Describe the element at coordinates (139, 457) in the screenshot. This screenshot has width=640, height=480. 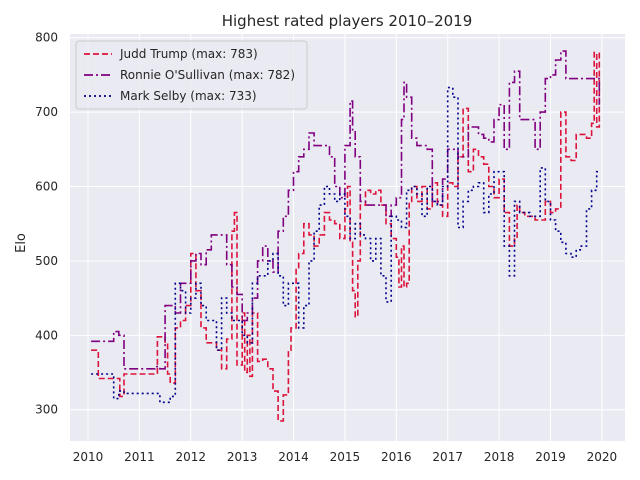
I see `x-tick-label: 2011` at that location.